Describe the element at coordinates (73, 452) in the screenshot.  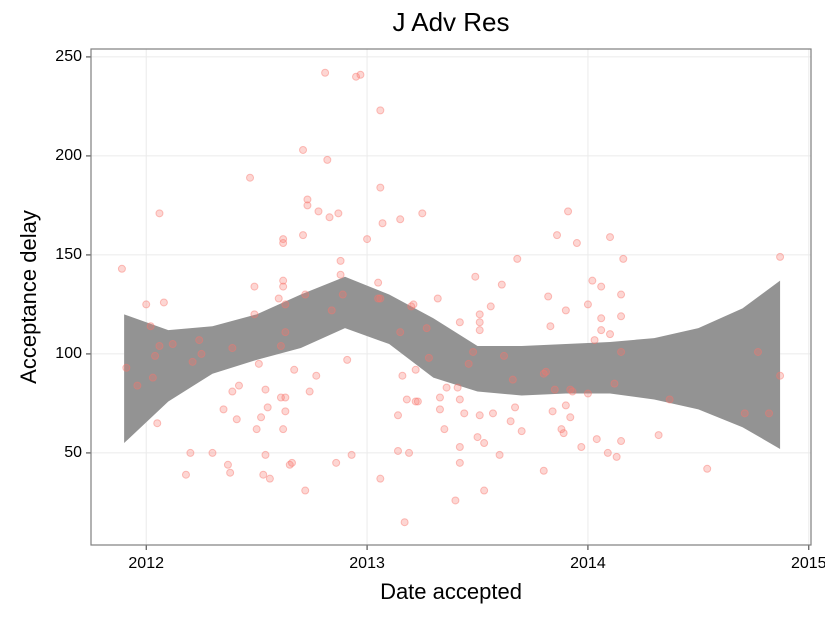
I see `y-tick-label: 50` at that location.